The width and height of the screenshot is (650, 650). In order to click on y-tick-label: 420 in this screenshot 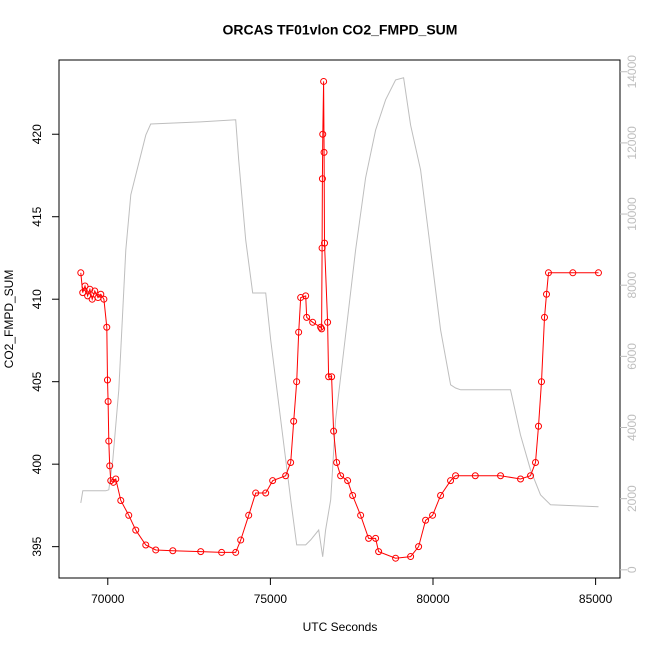, I will do `click(37, 134)`.